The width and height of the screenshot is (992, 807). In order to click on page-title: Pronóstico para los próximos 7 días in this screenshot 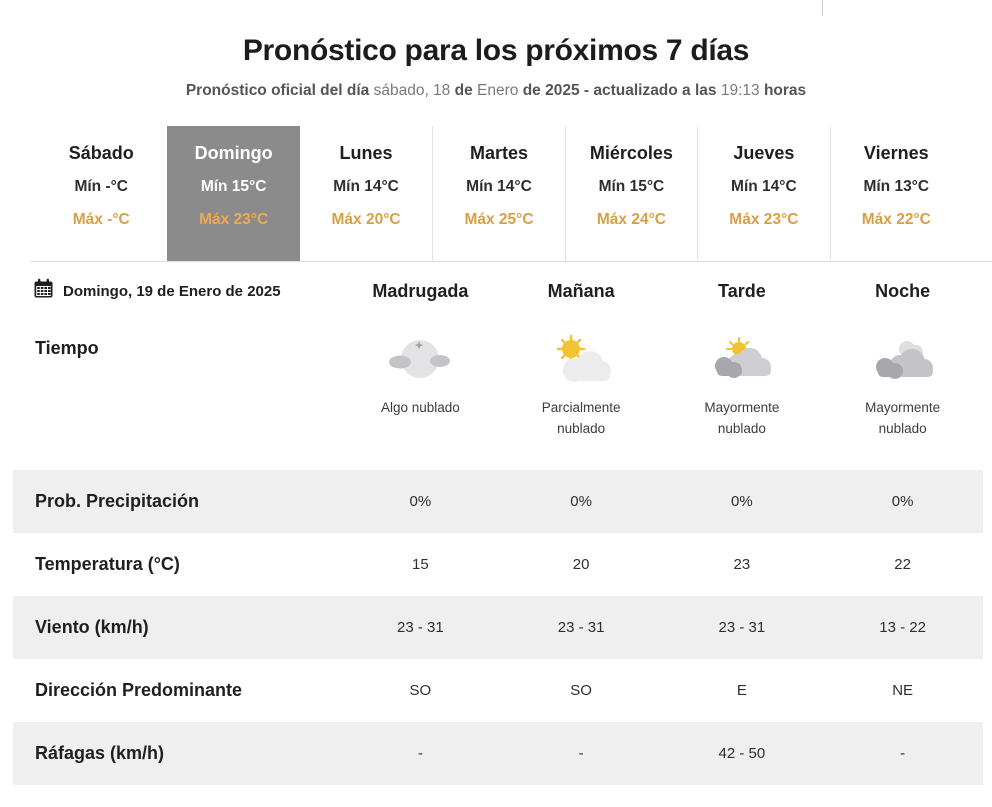, I will do `click(496, 50)`.